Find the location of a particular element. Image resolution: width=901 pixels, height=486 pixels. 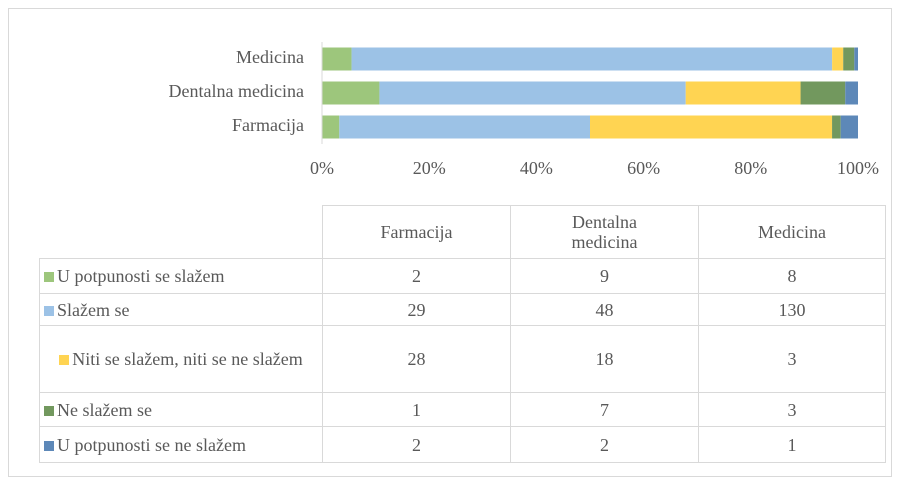

category-label: Medicina is located at coordinates (270, 57).